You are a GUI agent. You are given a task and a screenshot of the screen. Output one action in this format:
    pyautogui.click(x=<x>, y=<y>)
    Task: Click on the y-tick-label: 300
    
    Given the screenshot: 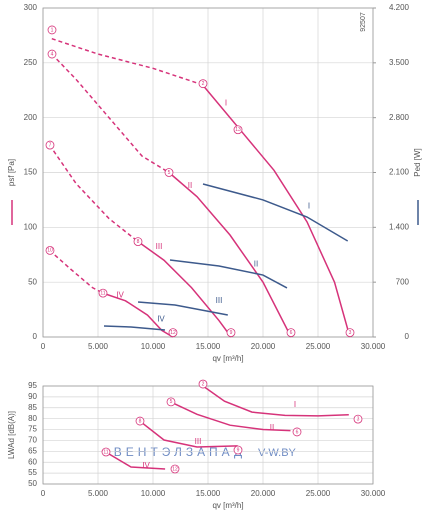 What is the action you would take?
    pyautogui.click(x=31, y=7)
    